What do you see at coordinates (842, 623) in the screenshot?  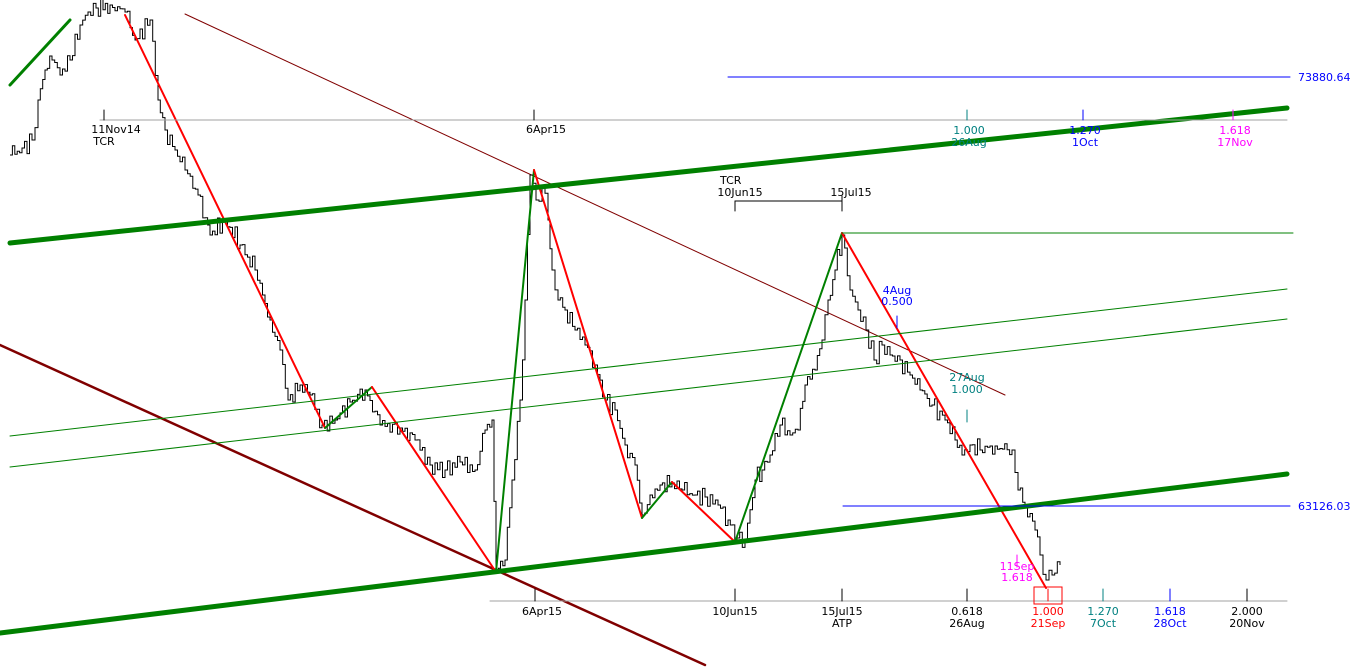 I see `bottom-timeline-sub: ATP` at bounding box center [842, 623].